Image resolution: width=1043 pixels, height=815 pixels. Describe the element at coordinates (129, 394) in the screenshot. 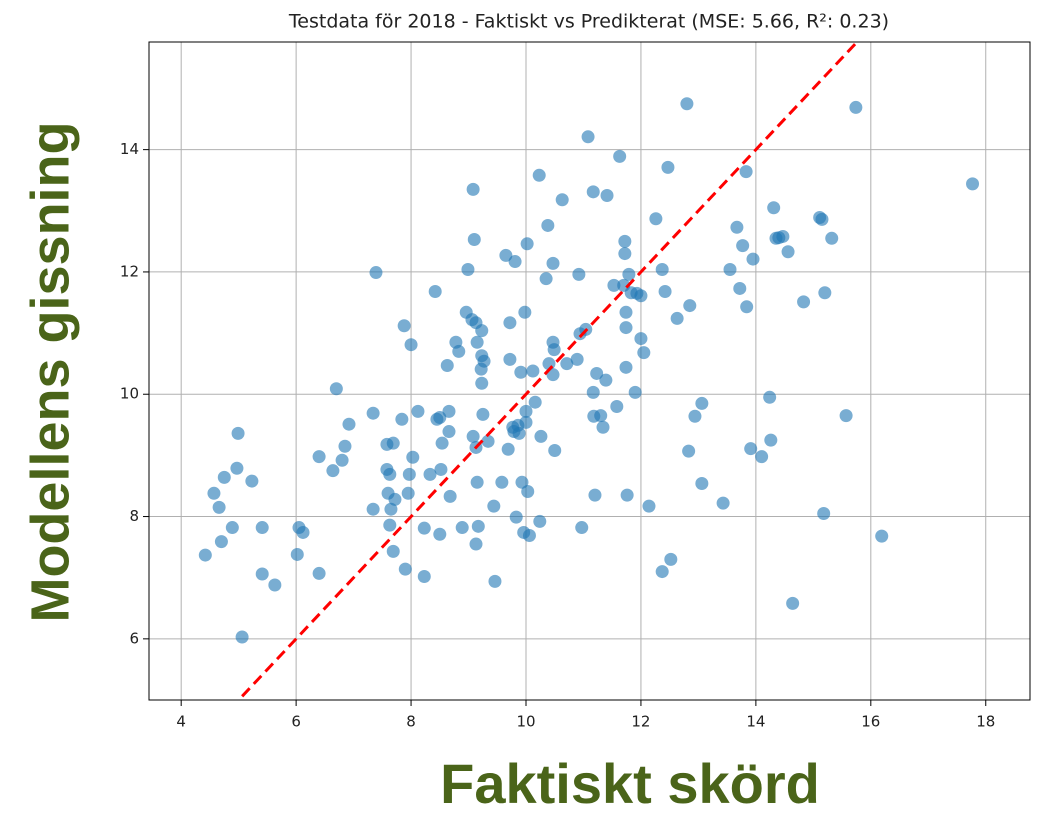

I see `y-tick-label: 10` at that location.